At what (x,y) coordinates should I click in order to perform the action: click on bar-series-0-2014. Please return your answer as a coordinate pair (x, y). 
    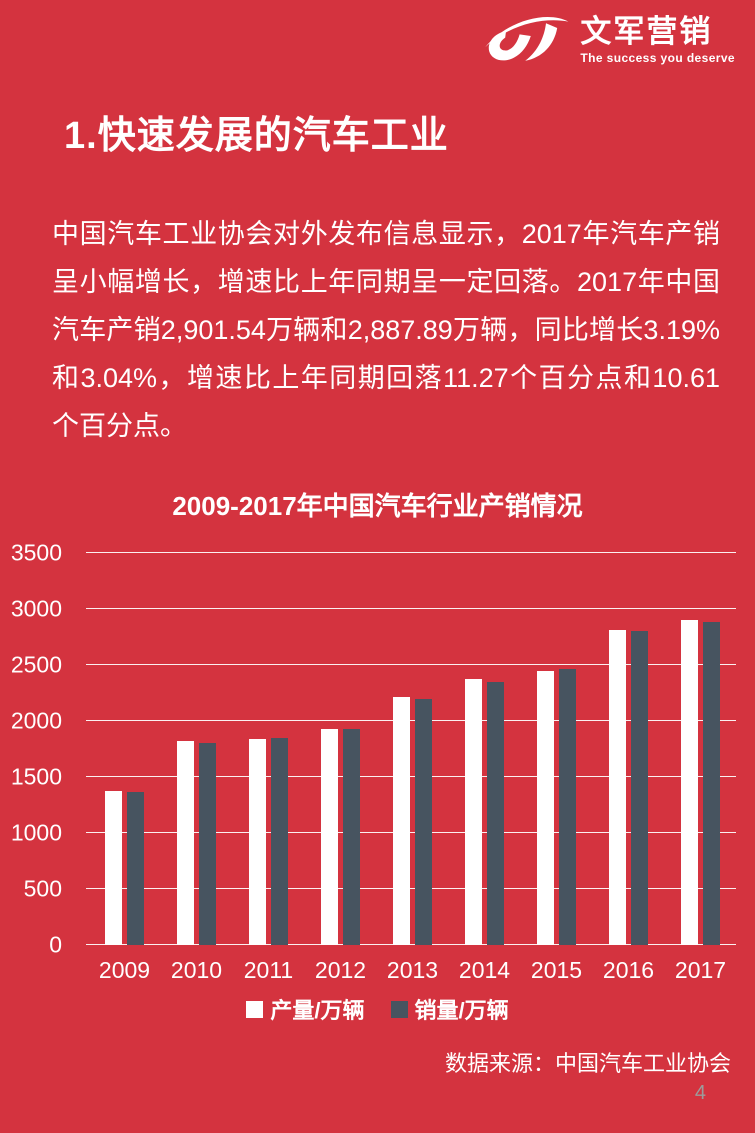
    Looking at the image, I should click on (473, 812).